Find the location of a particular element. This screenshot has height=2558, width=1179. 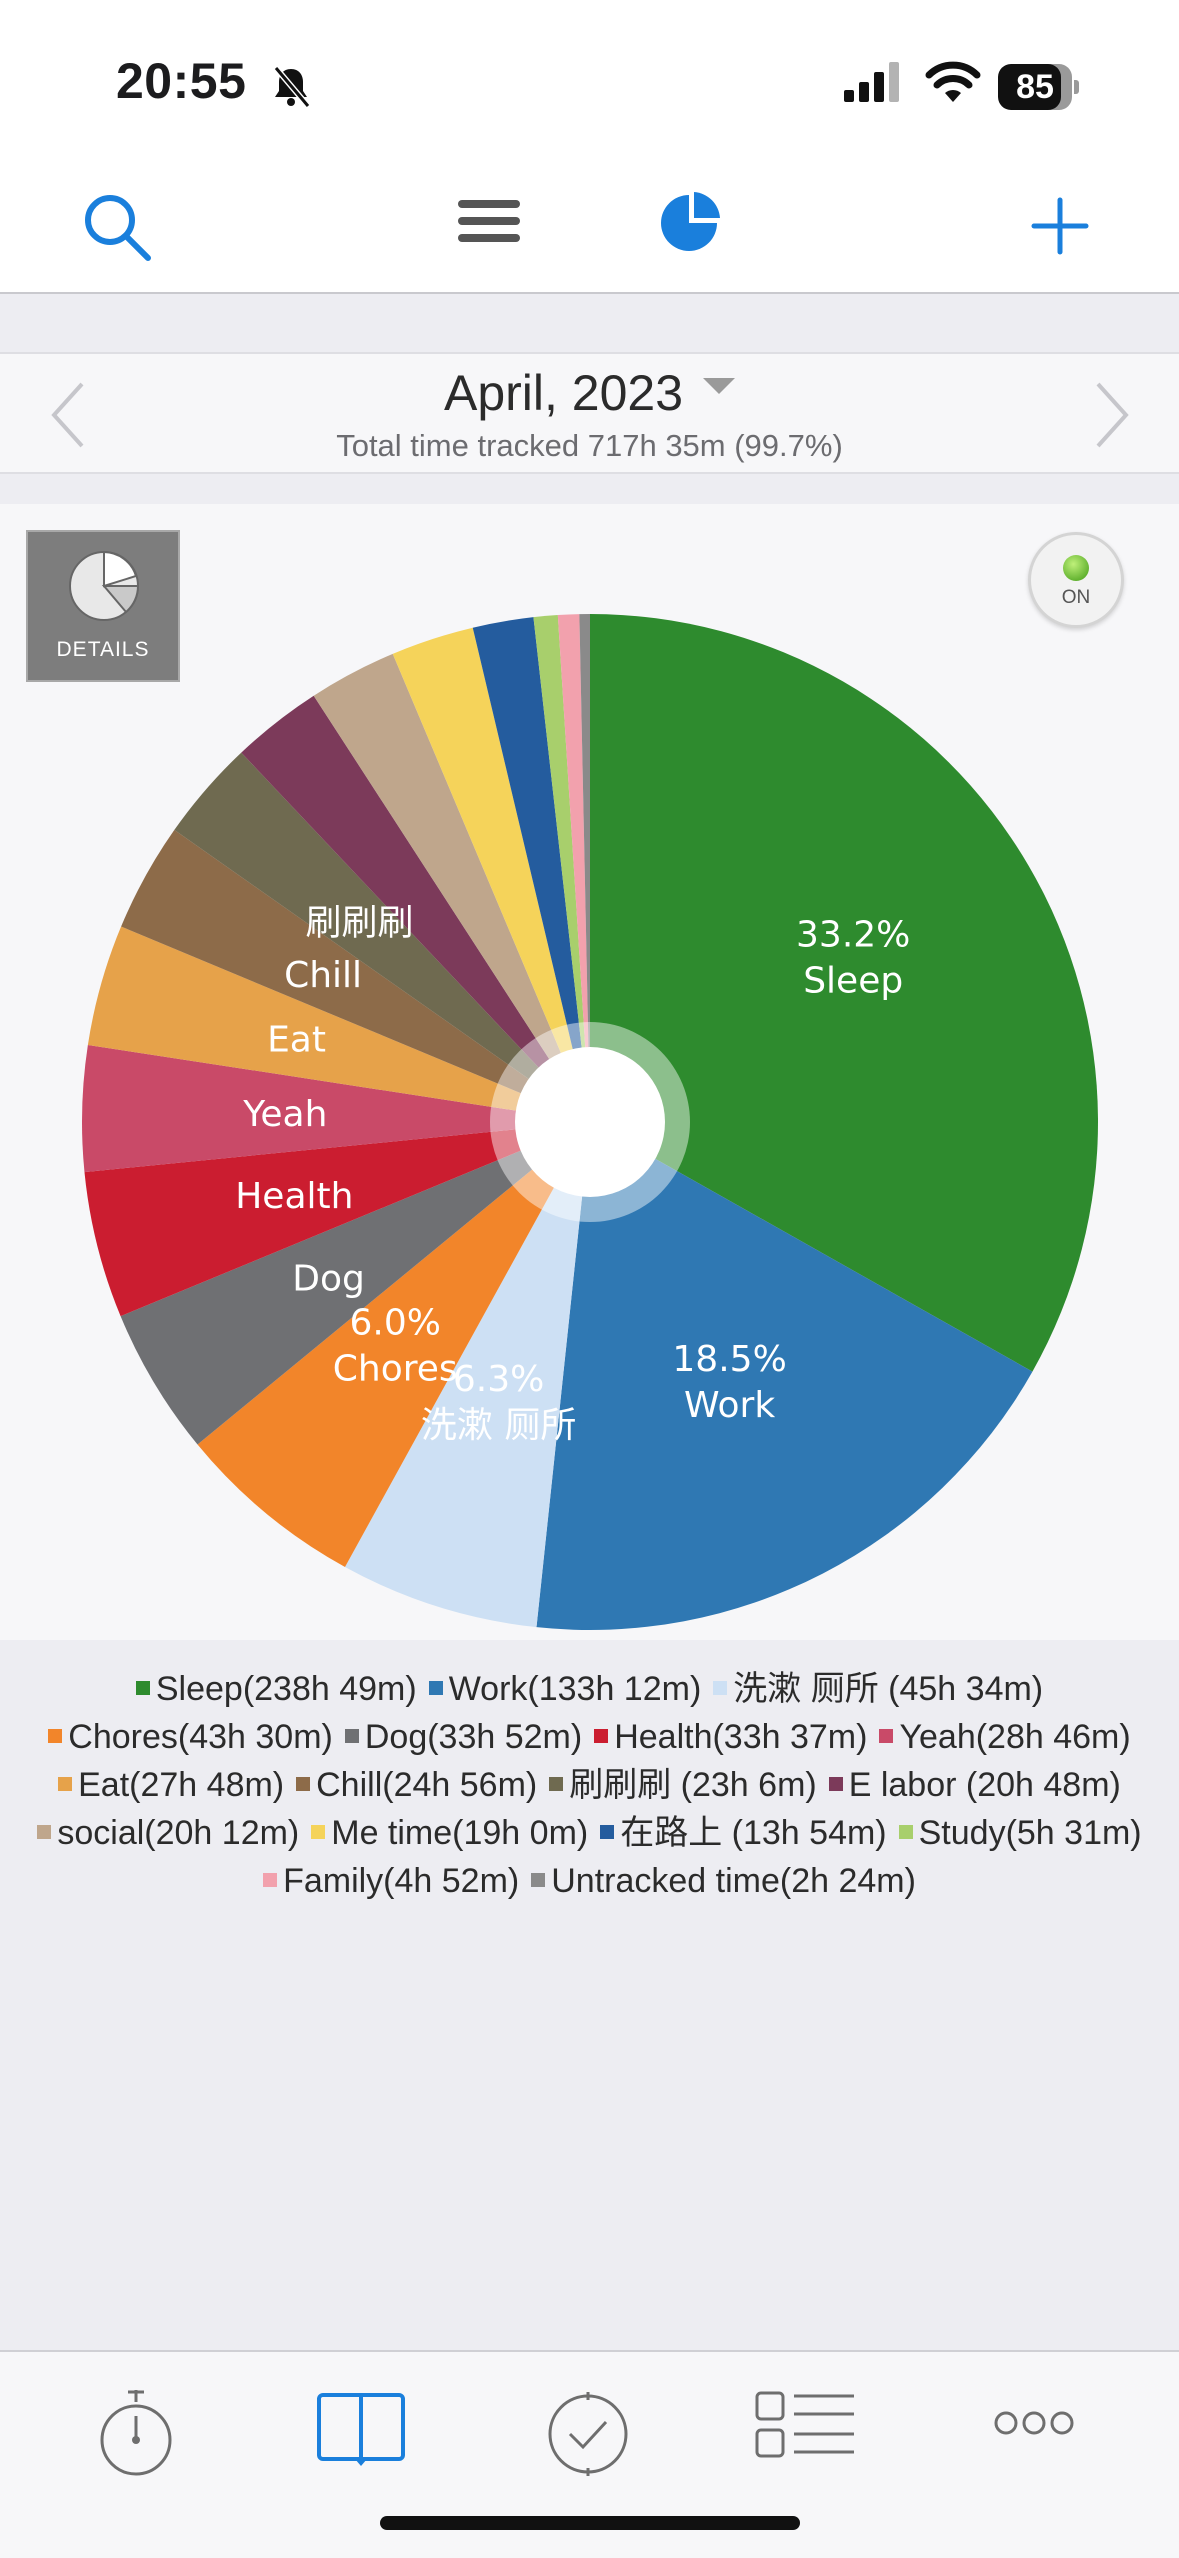

home-indicator is located at coordinates (590, 2523).